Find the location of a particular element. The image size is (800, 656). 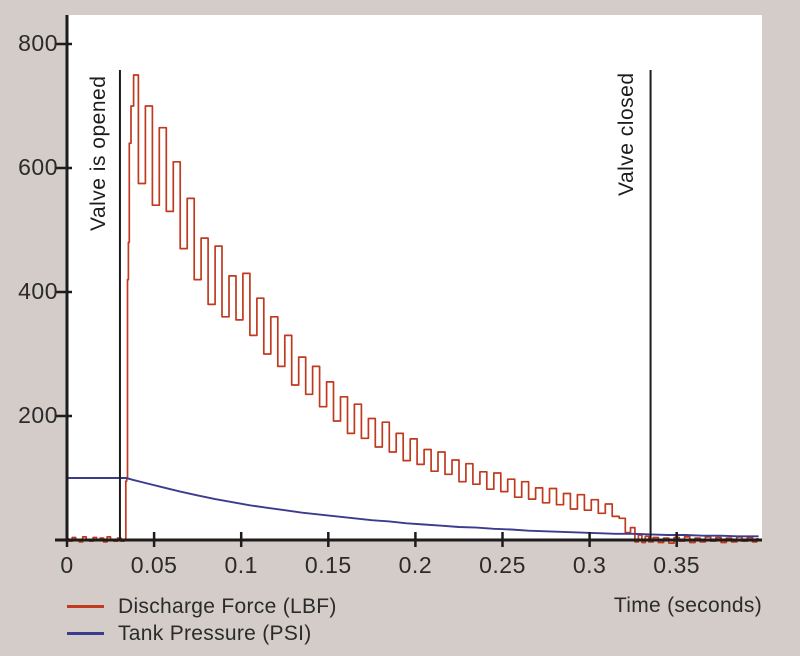

tank-pressure-line-swatch is located at coordinates (85, 633).